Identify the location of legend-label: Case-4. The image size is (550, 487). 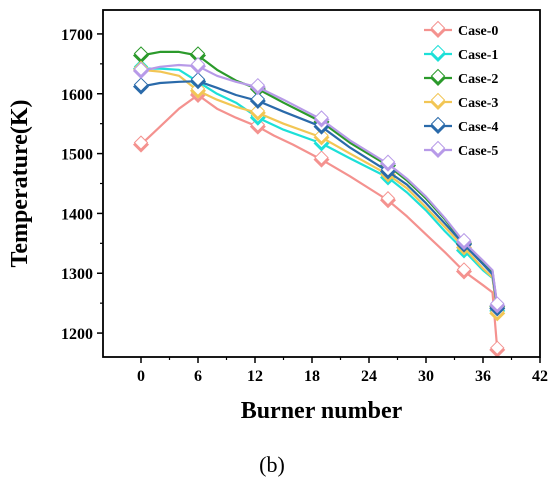
(478, 127).